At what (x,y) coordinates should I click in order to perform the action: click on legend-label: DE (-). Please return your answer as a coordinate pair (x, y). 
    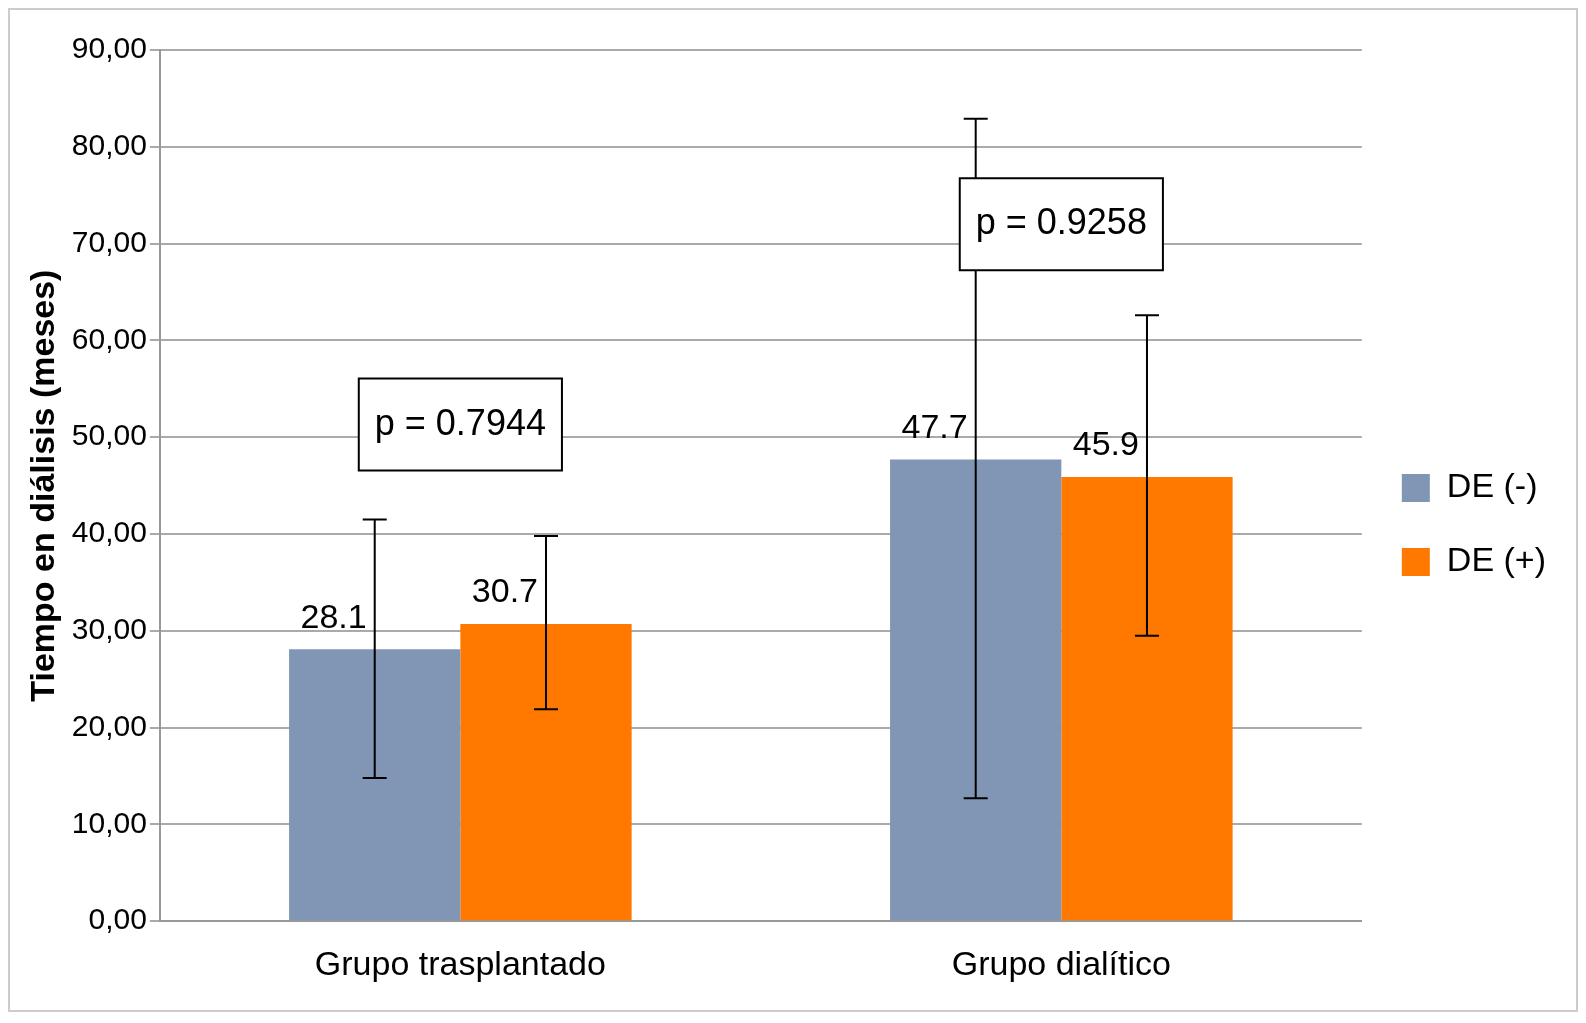
    Looking at the image, I should click on (1492, 485).